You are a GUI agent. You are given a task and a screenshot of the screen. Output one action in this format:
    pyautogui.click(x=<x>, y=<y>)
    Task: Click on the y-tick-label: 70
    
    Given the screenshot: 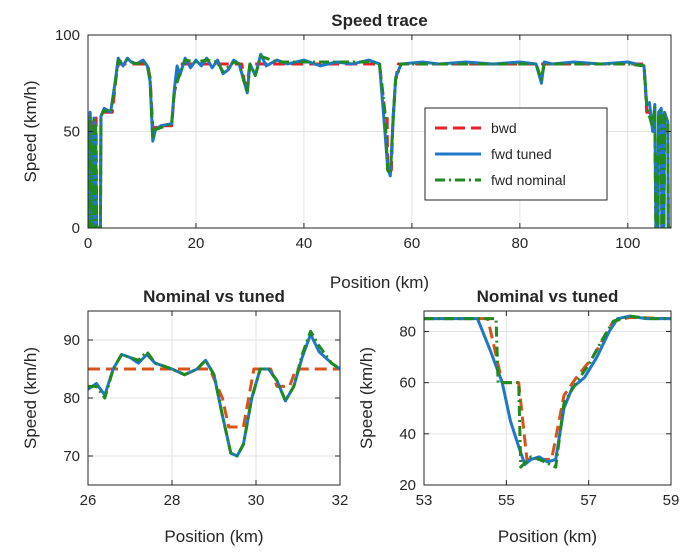 What is the action you would take?
    pyautogui.click(x=71, y=456)
    